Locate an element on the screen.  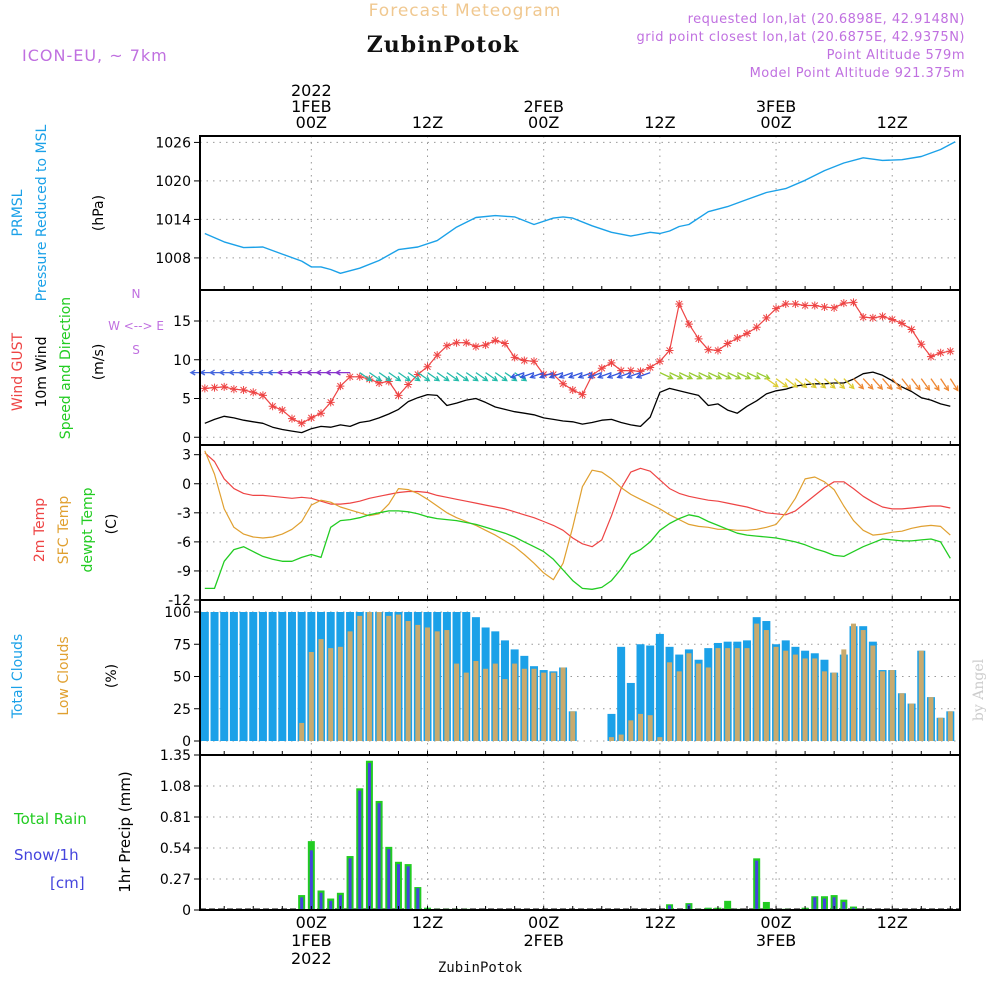
pressure-unit-label: (hPa) is located at coordinates (99, 213).